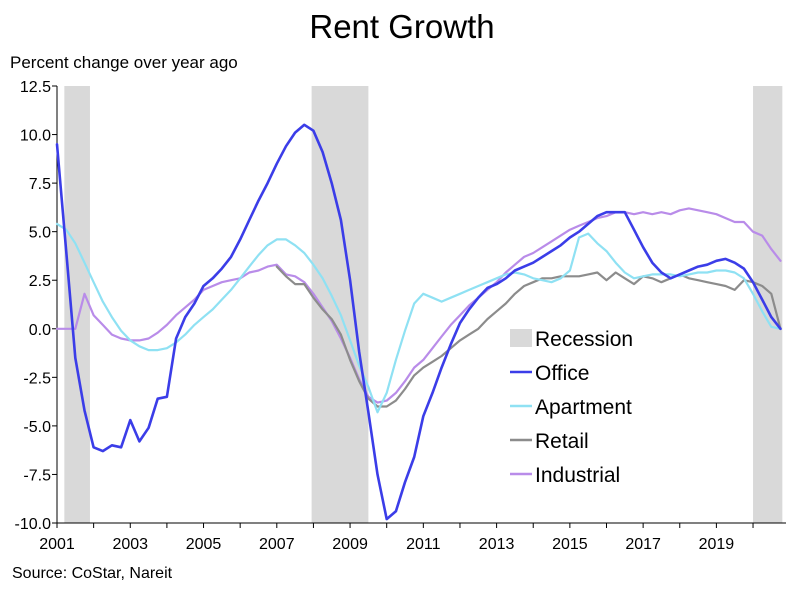 The height and width of the screenshot is (589, 804). What do you see at coordinates (562, 441) in the screenshot?
I see `legend-label-retail: Retail` at bounding box center [562, 441].